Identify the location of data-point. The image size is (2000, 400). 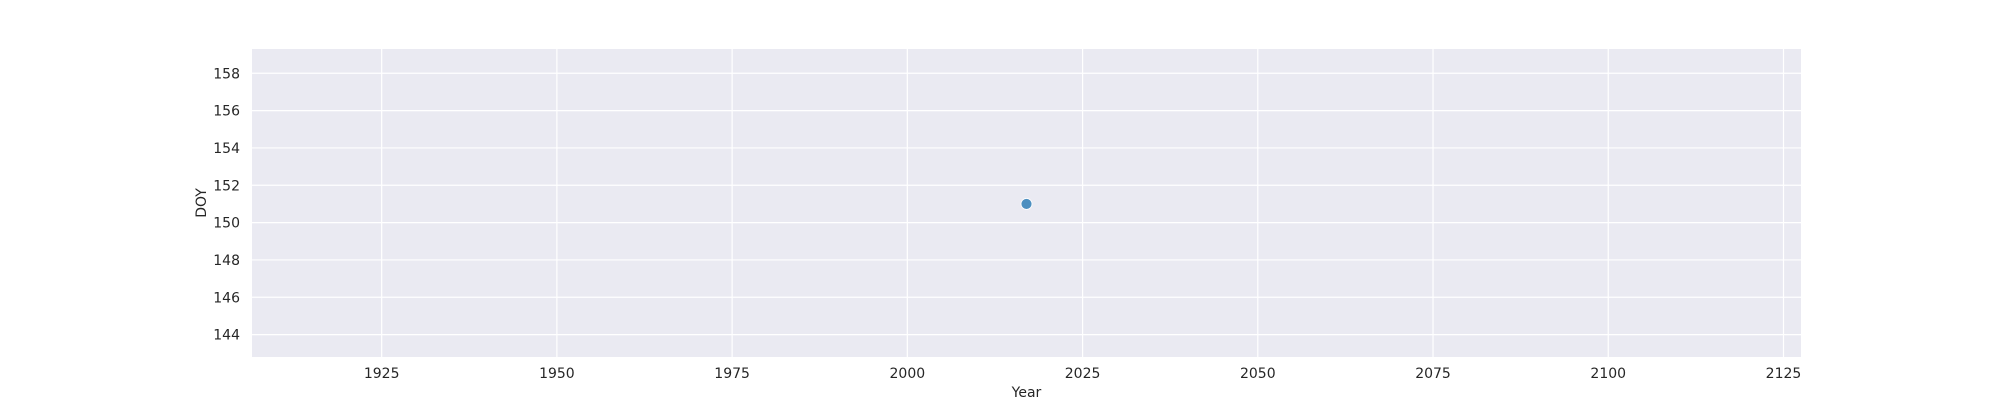
(1026, 204).